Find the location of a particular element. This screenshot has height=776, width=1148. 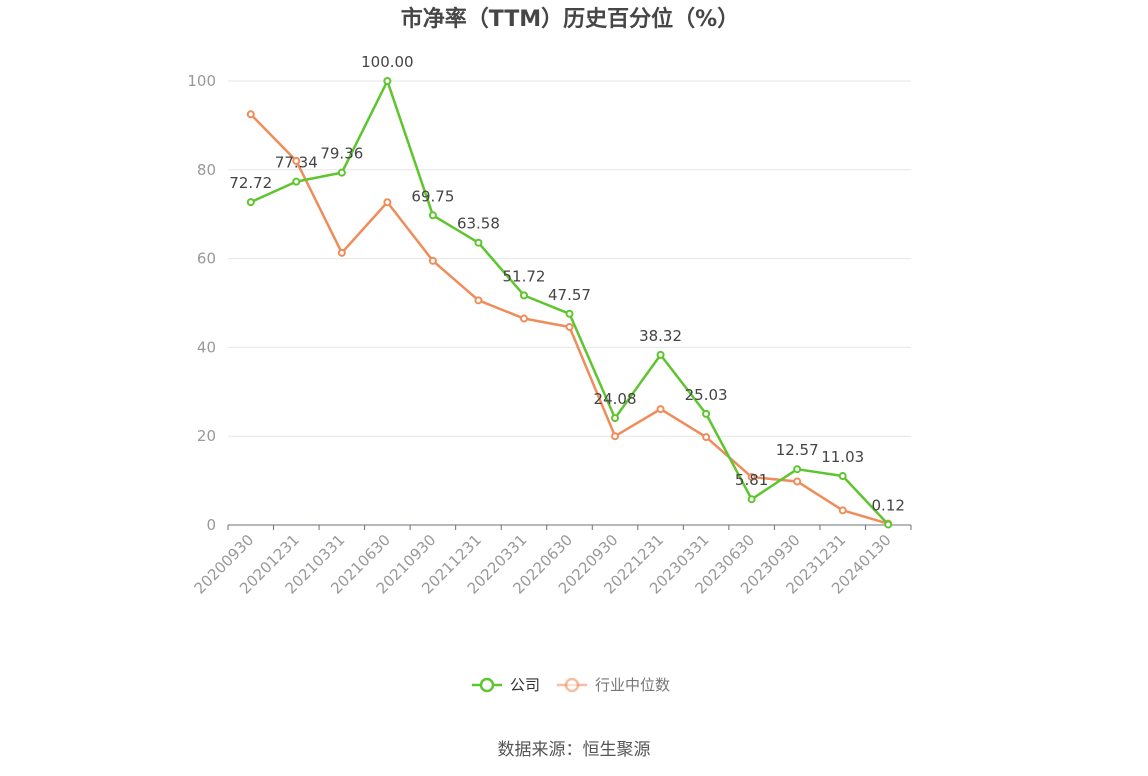

legend: 公司 行业中位数 is located at coordinates (571, 685).